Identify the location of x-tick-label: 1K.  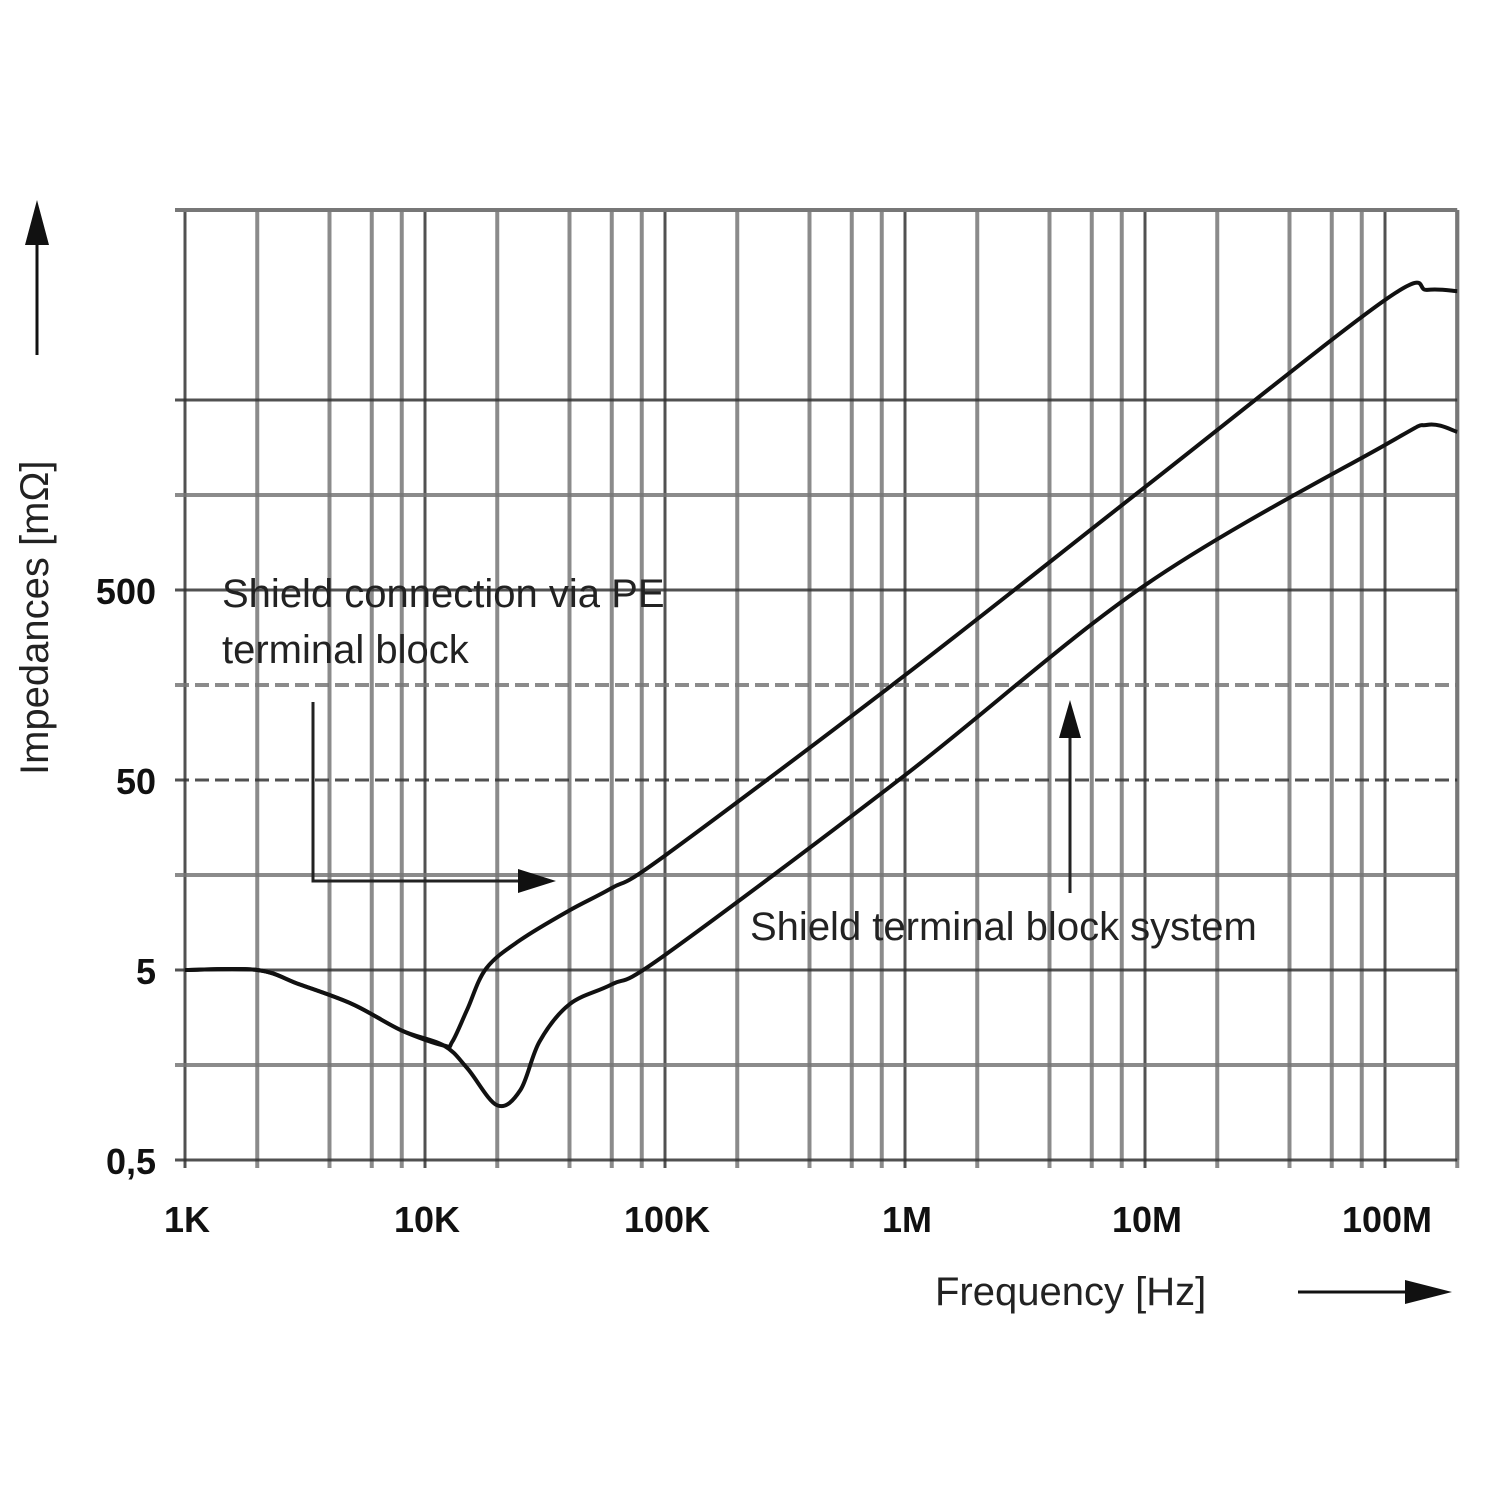
(187, 1219).